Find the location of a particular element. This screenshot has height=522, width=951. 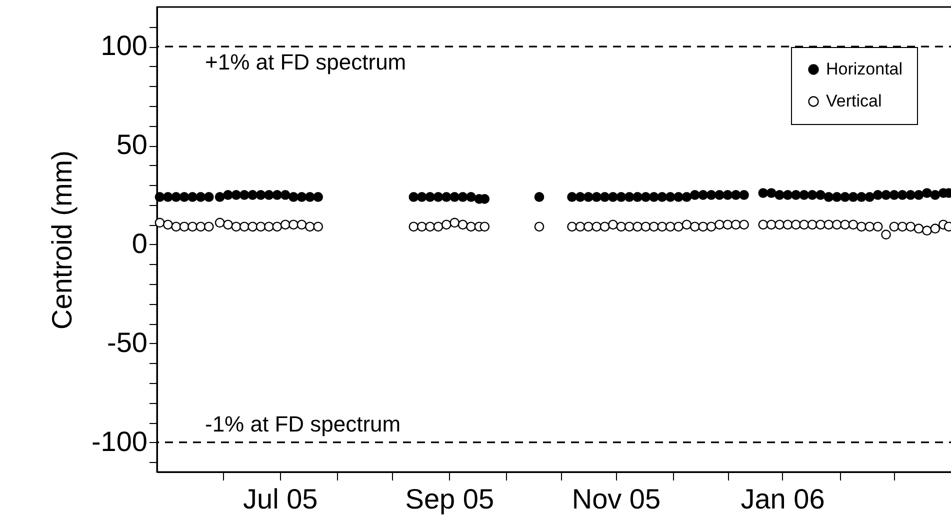

y-tick-label: 0 is located at coordinates (140, 243).